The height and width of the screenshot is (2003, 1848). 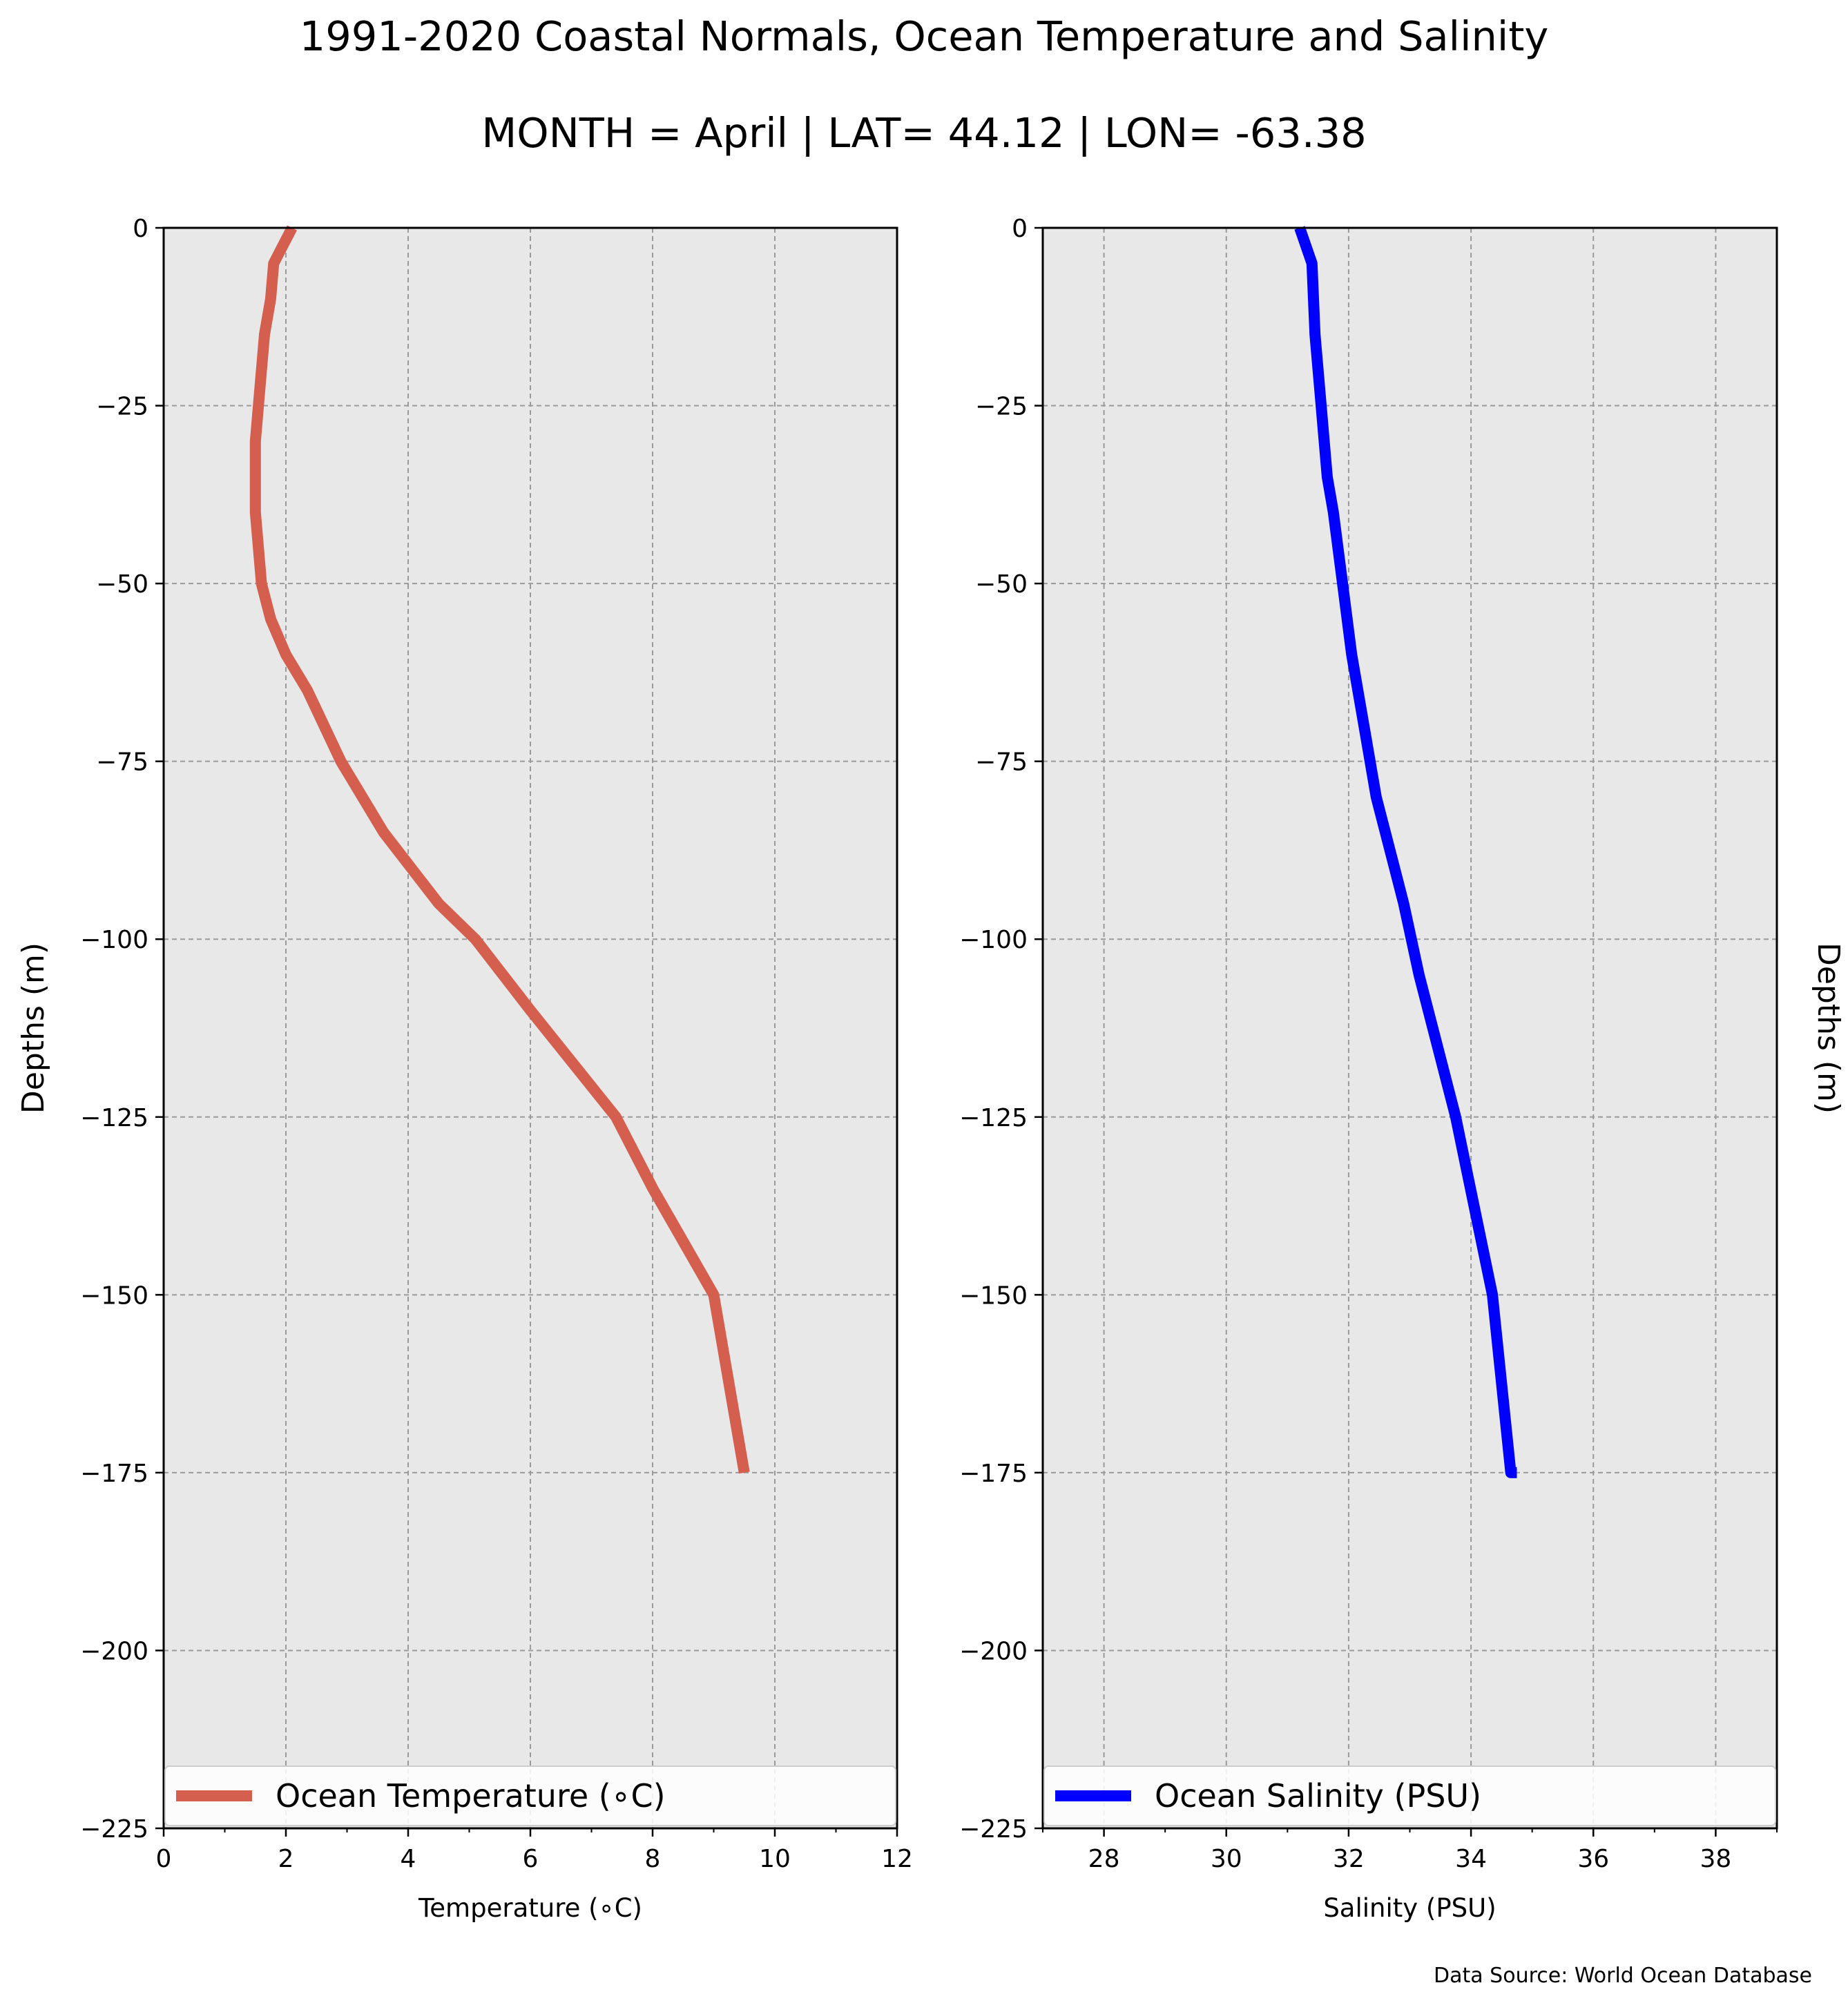 What do you see at coordinates (1226, 1859) in the screenshot?
I see `x-tick-label: 30` at bounding box center [1226, 1859].